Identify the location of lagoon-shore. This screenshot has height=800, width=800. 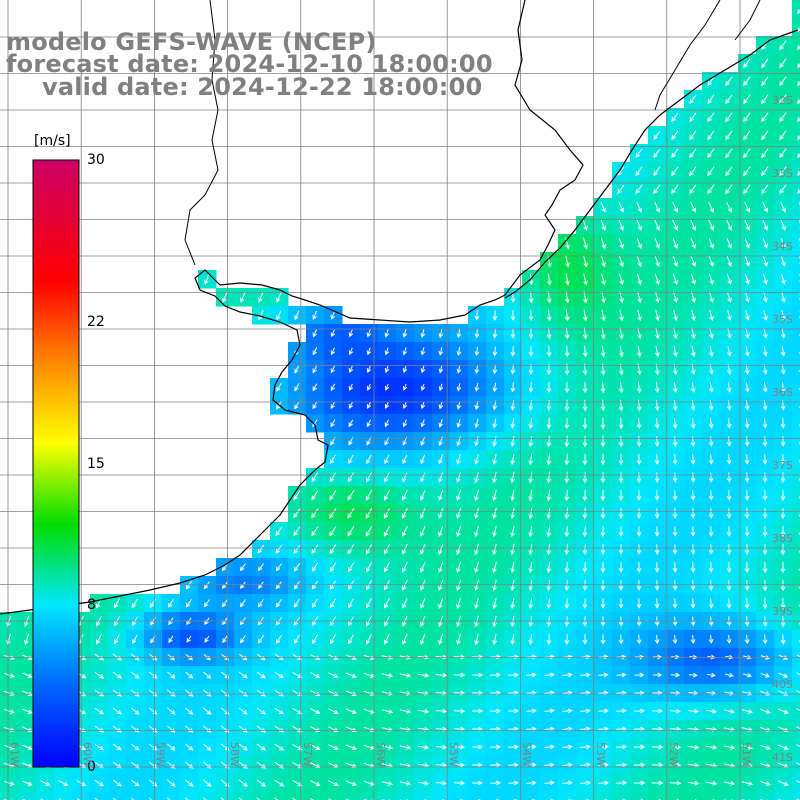
(687, 55).